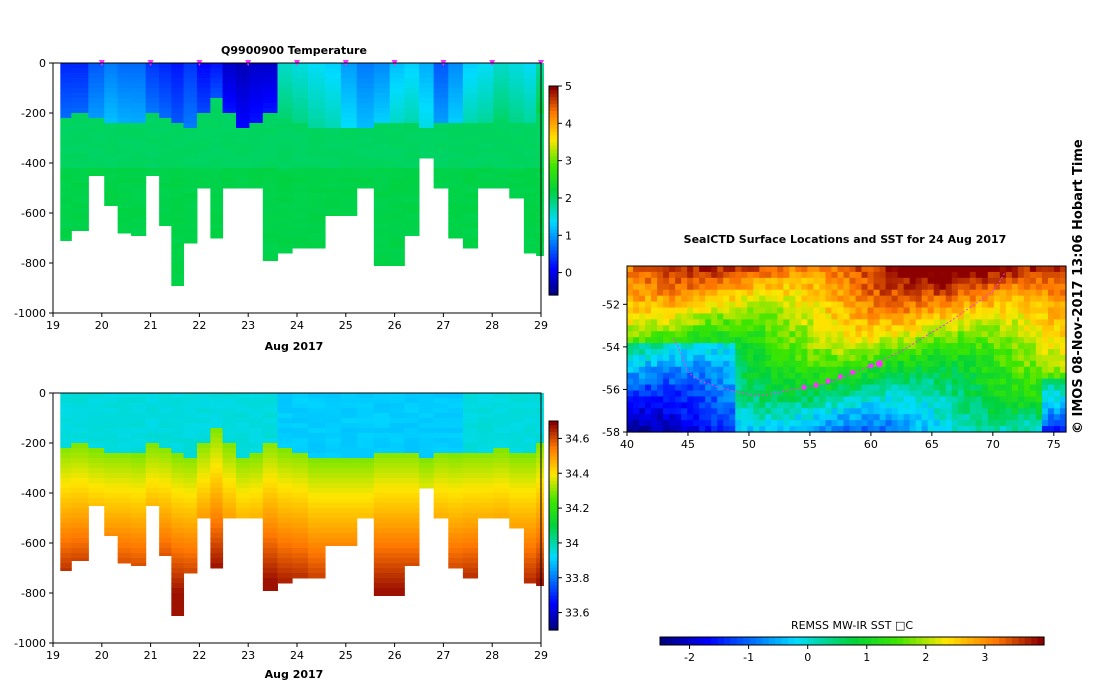 The height and width of the screenshot is (700, 1099). I want to click on temp-ytick-label: -200, so click(33, 113).